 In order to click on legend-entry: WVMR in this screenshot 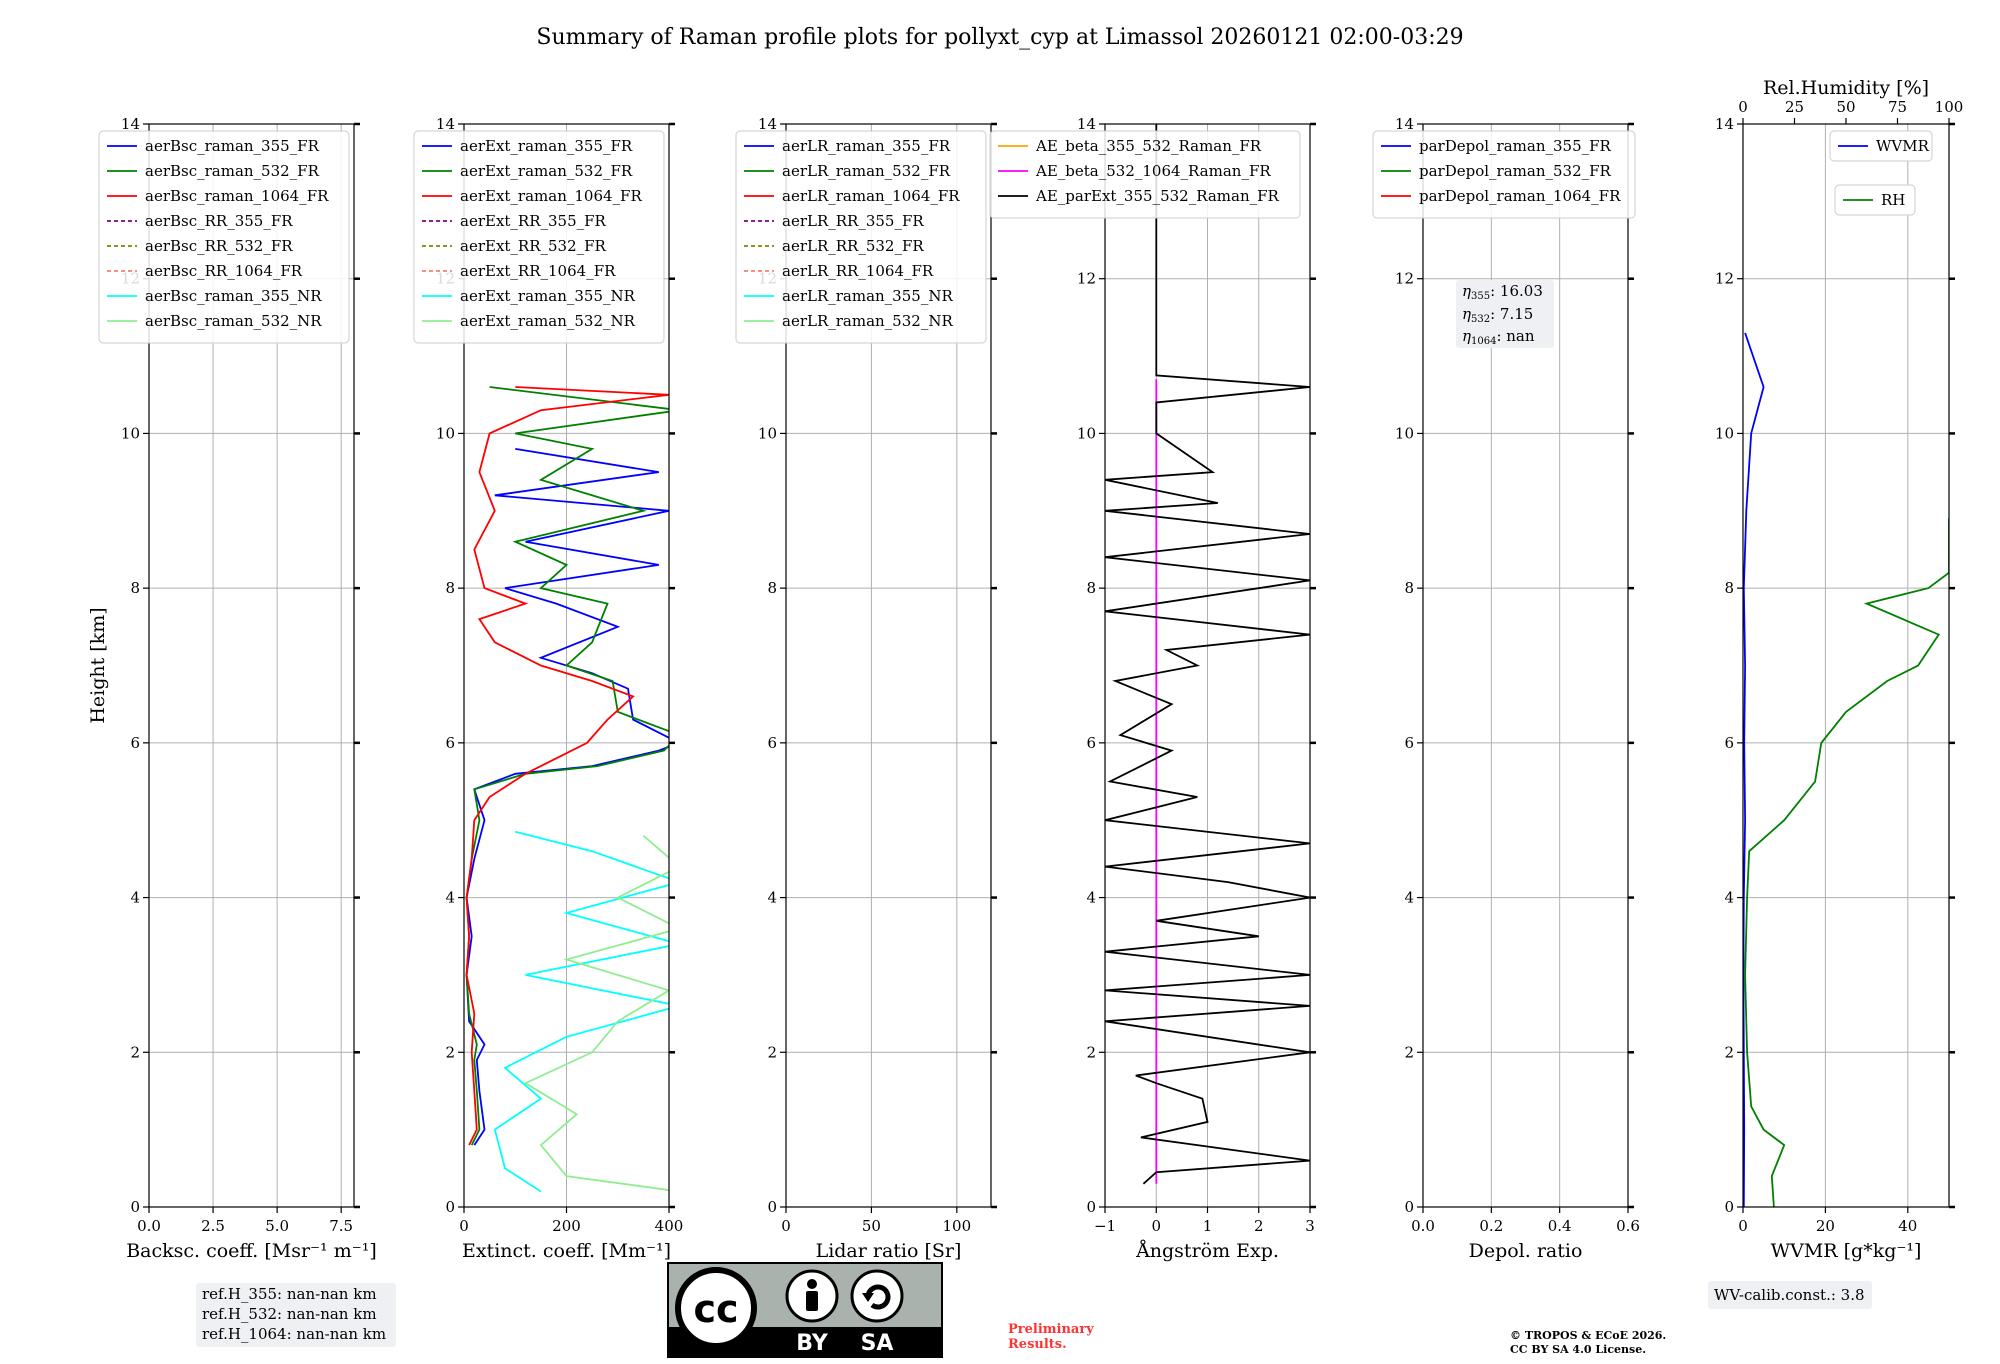, I will do `click(1903, 146)`.